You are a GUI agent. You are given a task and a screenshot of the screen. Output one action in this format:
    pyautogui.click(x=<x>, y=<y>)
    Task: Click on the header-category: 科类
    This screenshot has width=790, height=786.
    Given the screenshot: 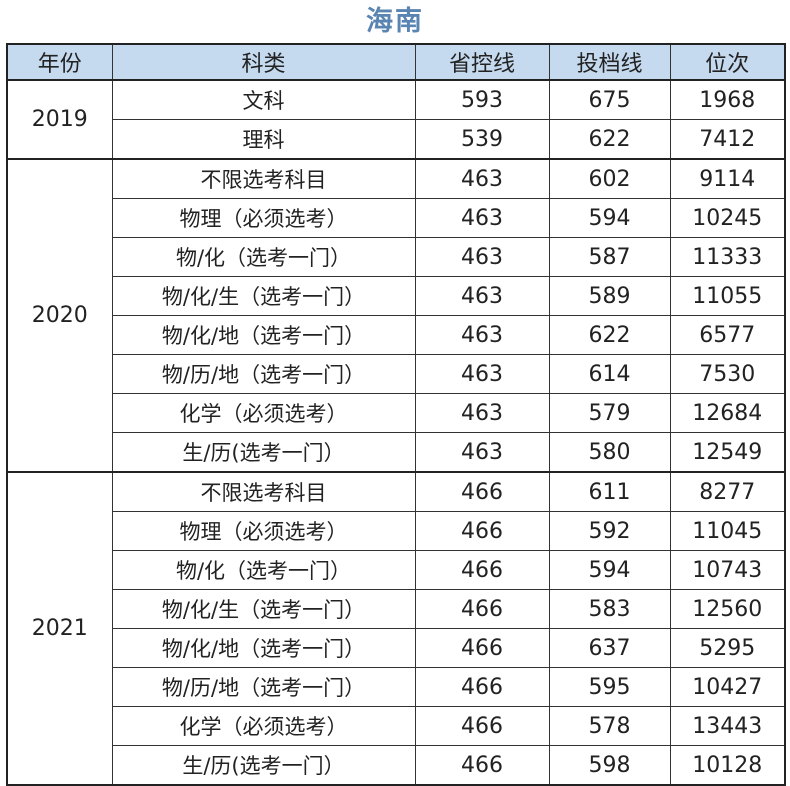 What is the action you would take?
    pyautogui.click(x=263, y=62)
    